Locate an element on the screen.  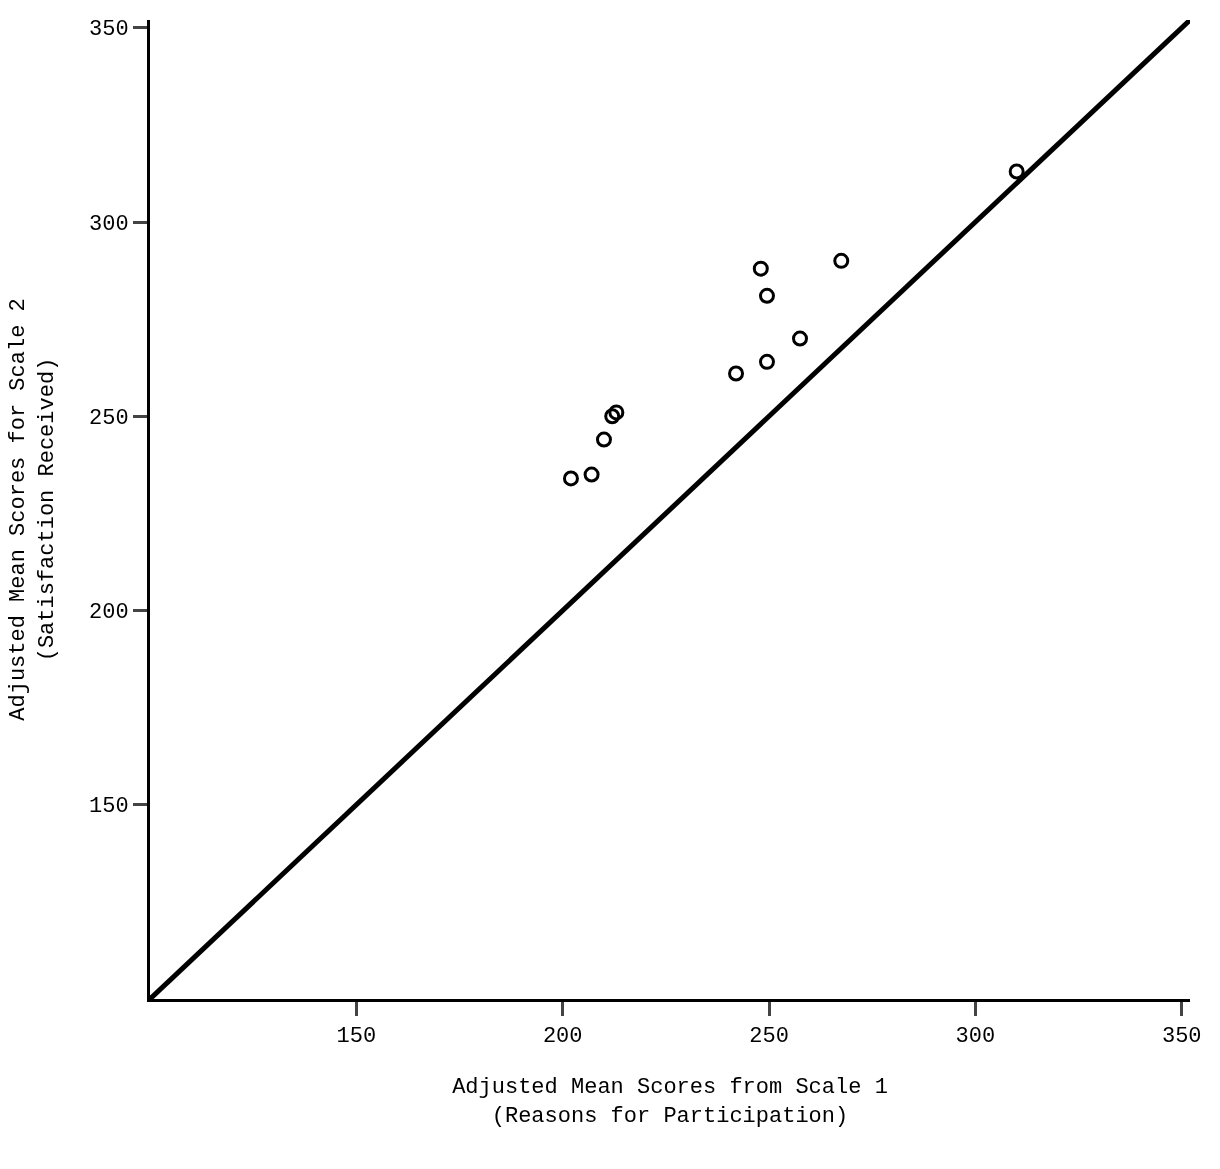
y-axis-title: Adjusted Mean Scores for Scale 2 (Satisfaction Received) is located at coordinates (33, 509).